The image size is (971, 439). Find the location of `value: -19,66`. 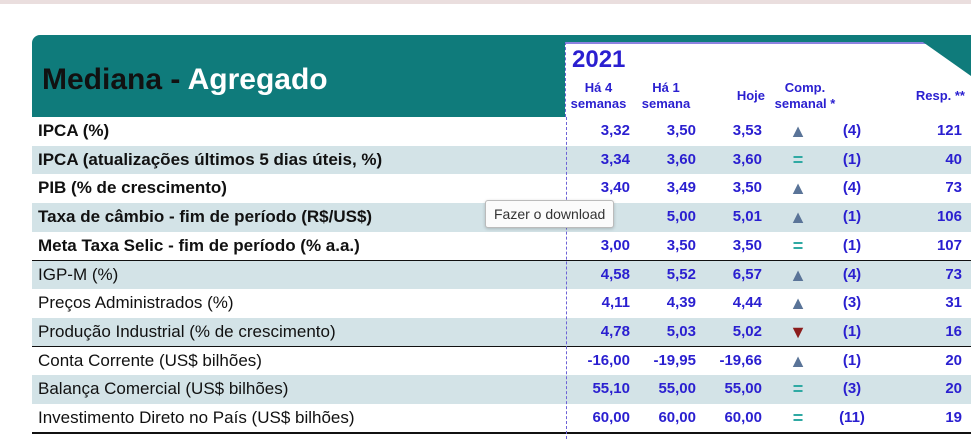

value: -19,66 is located at coordinates (740, 360).